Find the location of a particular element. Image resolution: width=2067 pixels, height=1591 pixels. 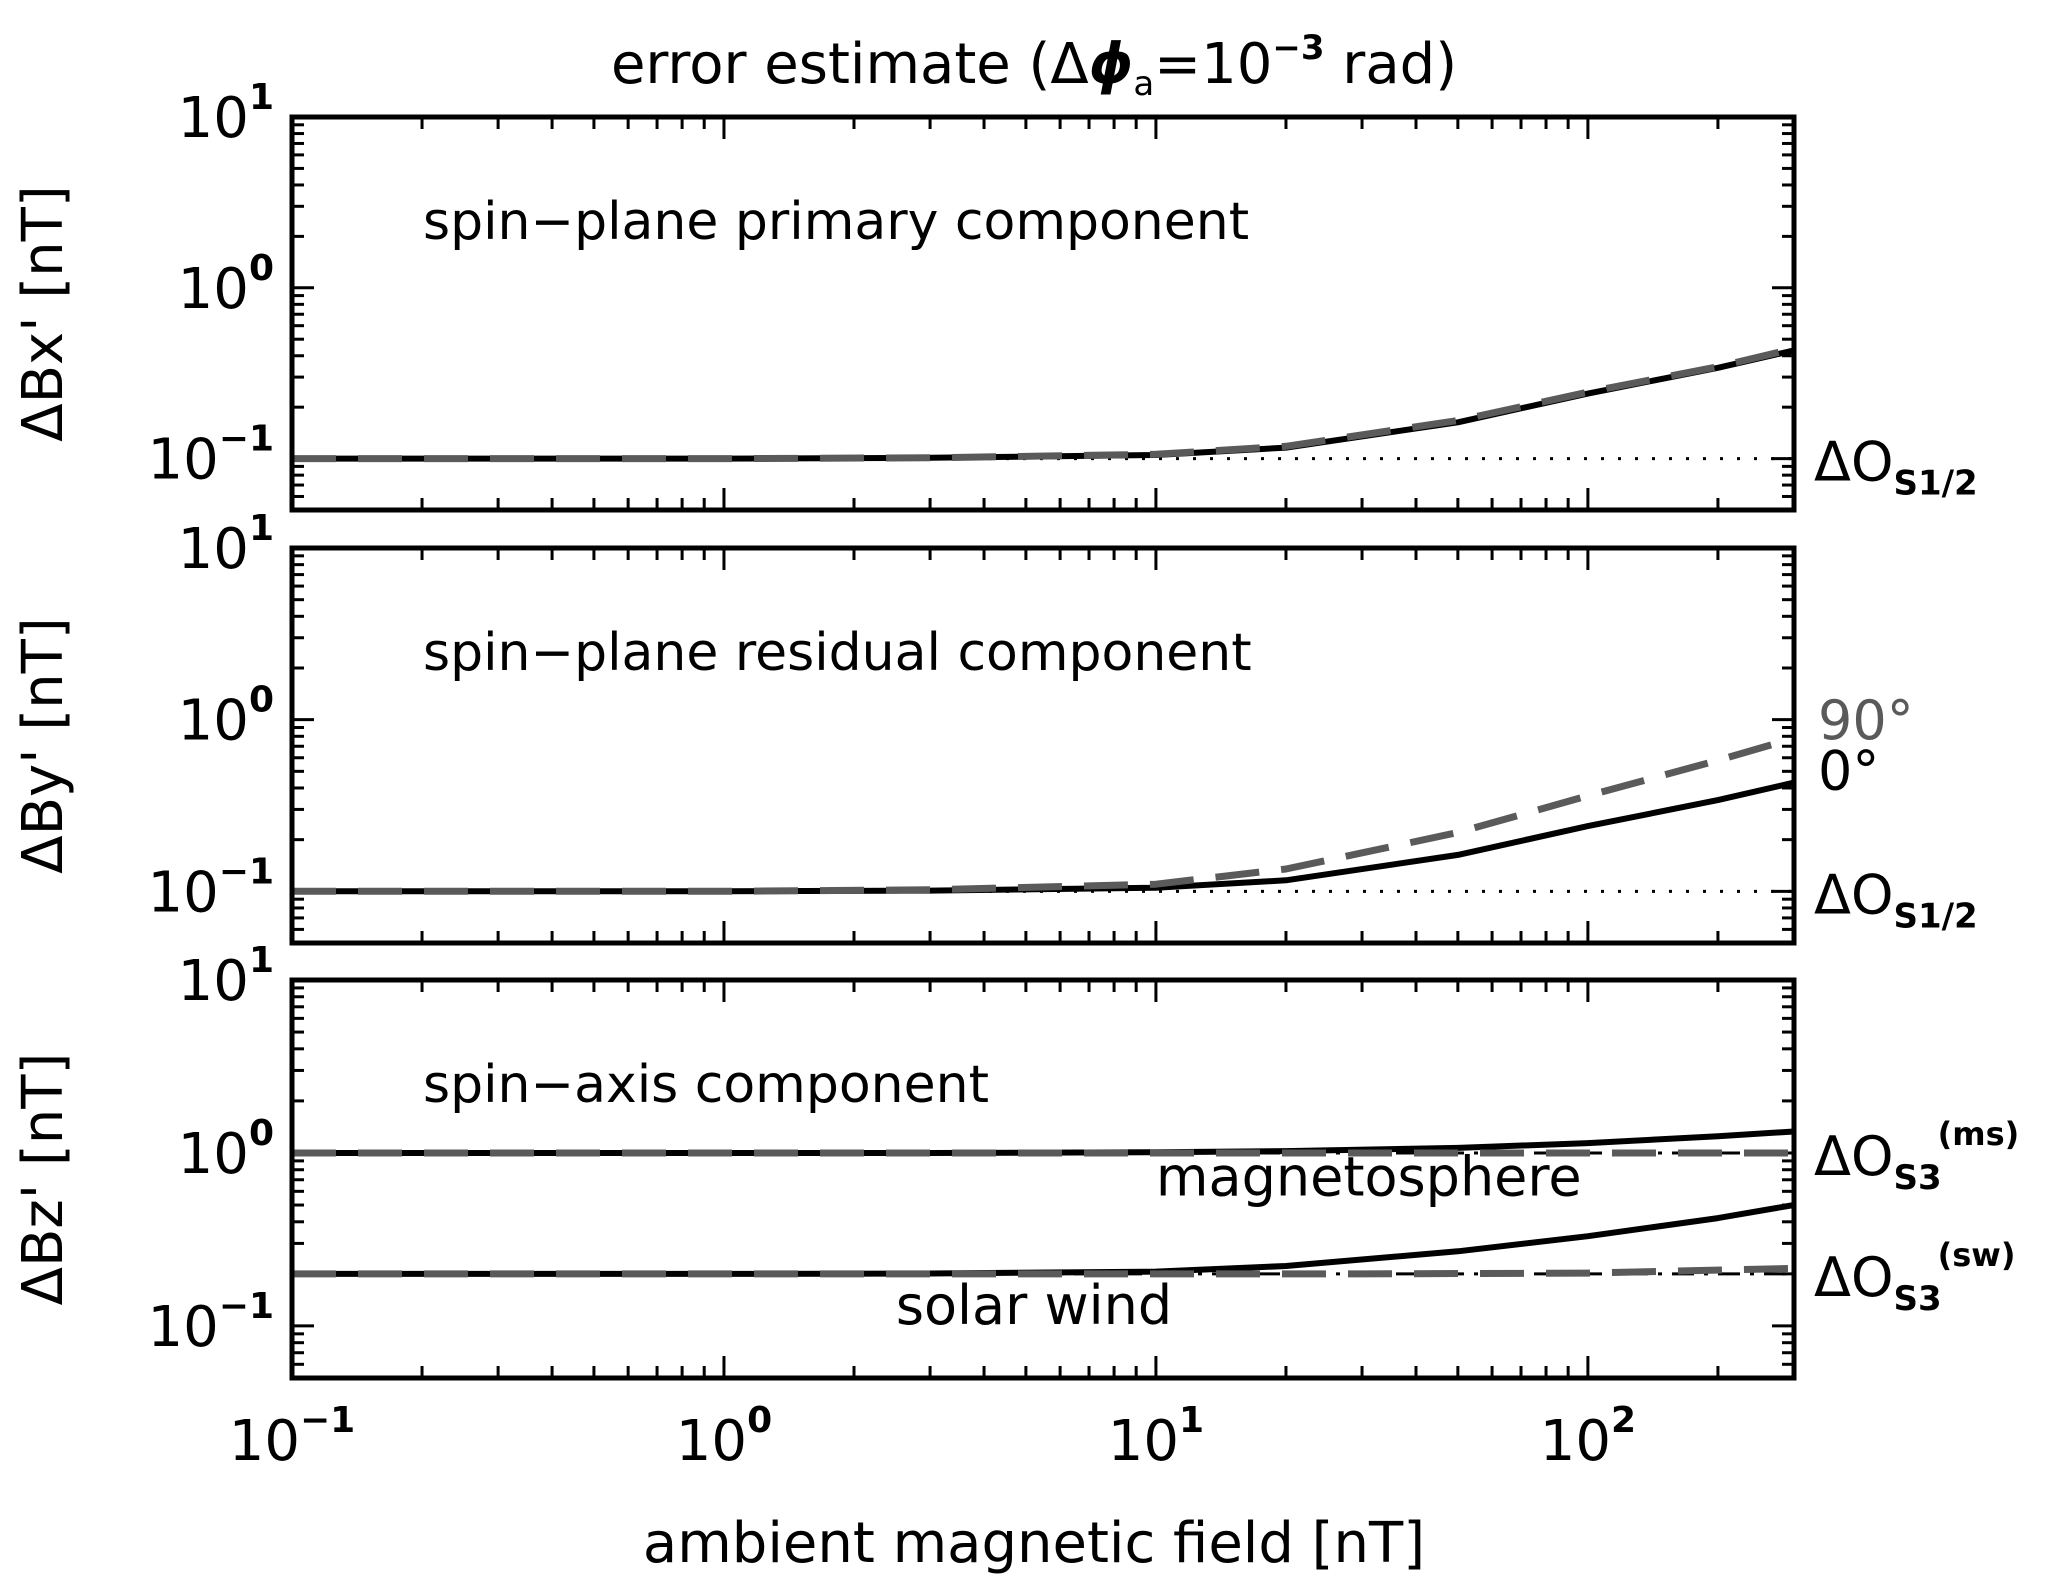

x-tick-label-exp: 2 is located at coordinates (1623, 1420).